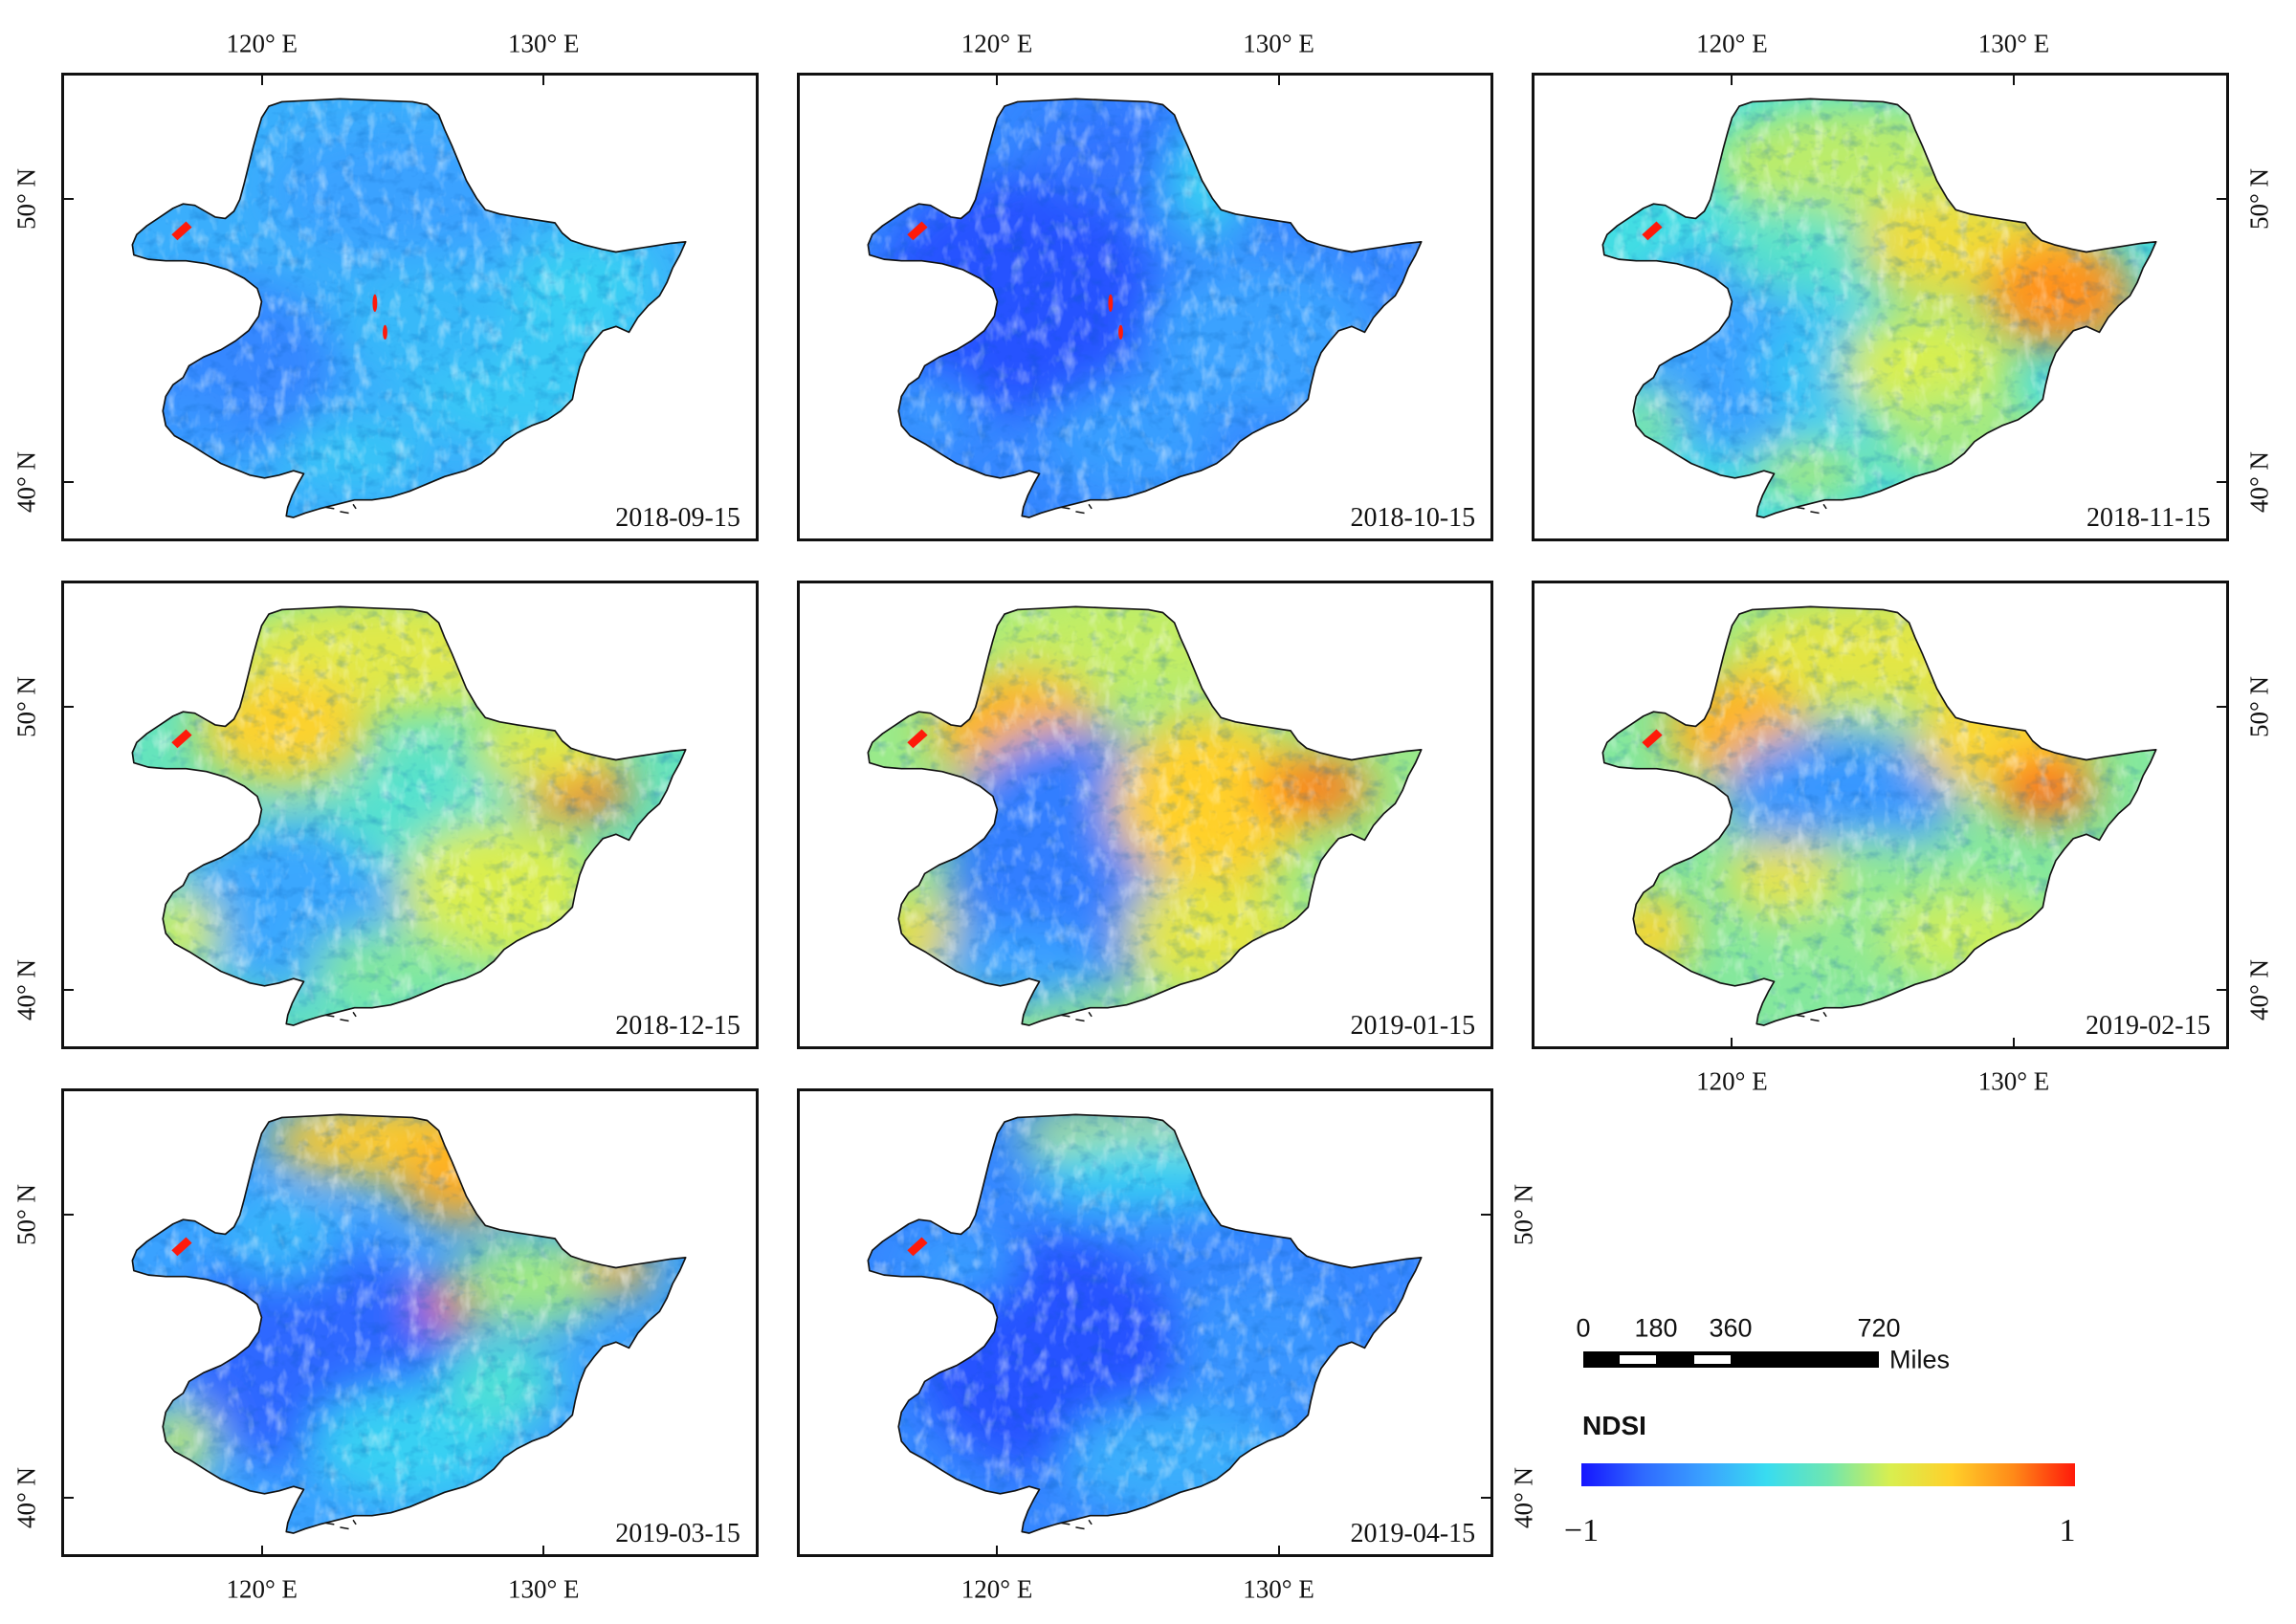  What do you see at coordinates (2148, 1026) in the screenshot?
I see `panel-date: 2019-02-15` at bounding box center [2148, 1026].